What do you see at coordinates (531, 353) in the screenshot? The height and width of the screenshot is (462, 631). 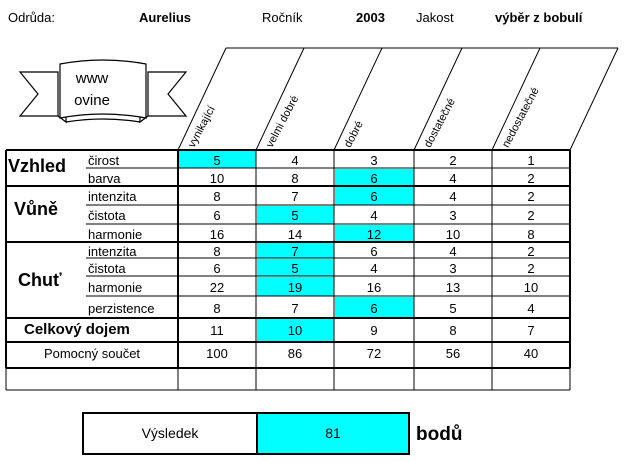 I see `aux-sum-cell: 40` at bounding box center [531, 353].